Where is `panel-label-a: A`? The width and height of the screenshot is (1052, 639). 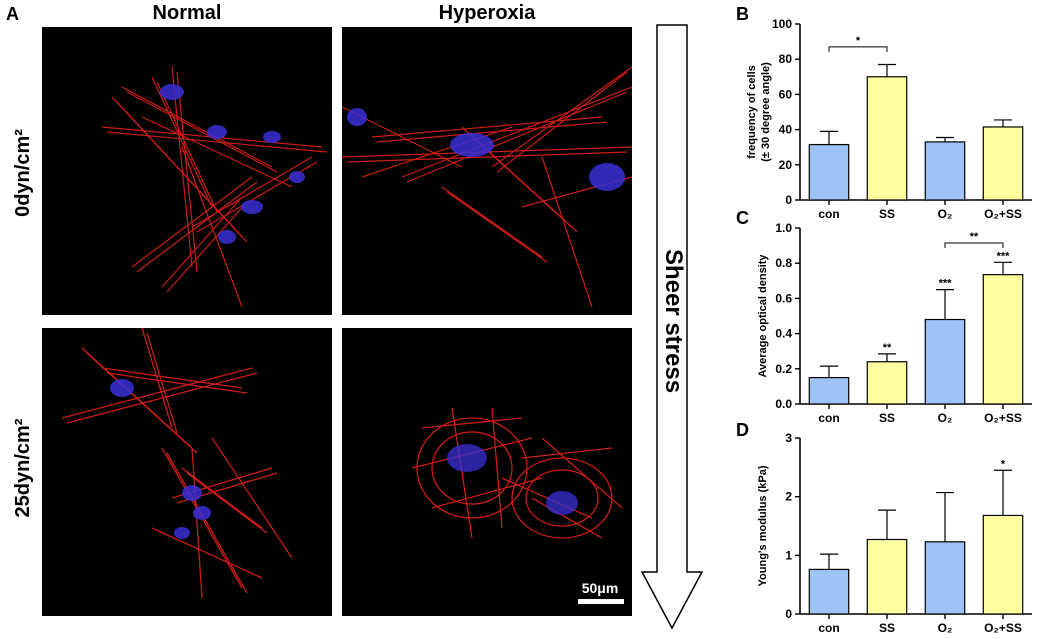 panel-label-a: A is located at coordinates (12, 14).